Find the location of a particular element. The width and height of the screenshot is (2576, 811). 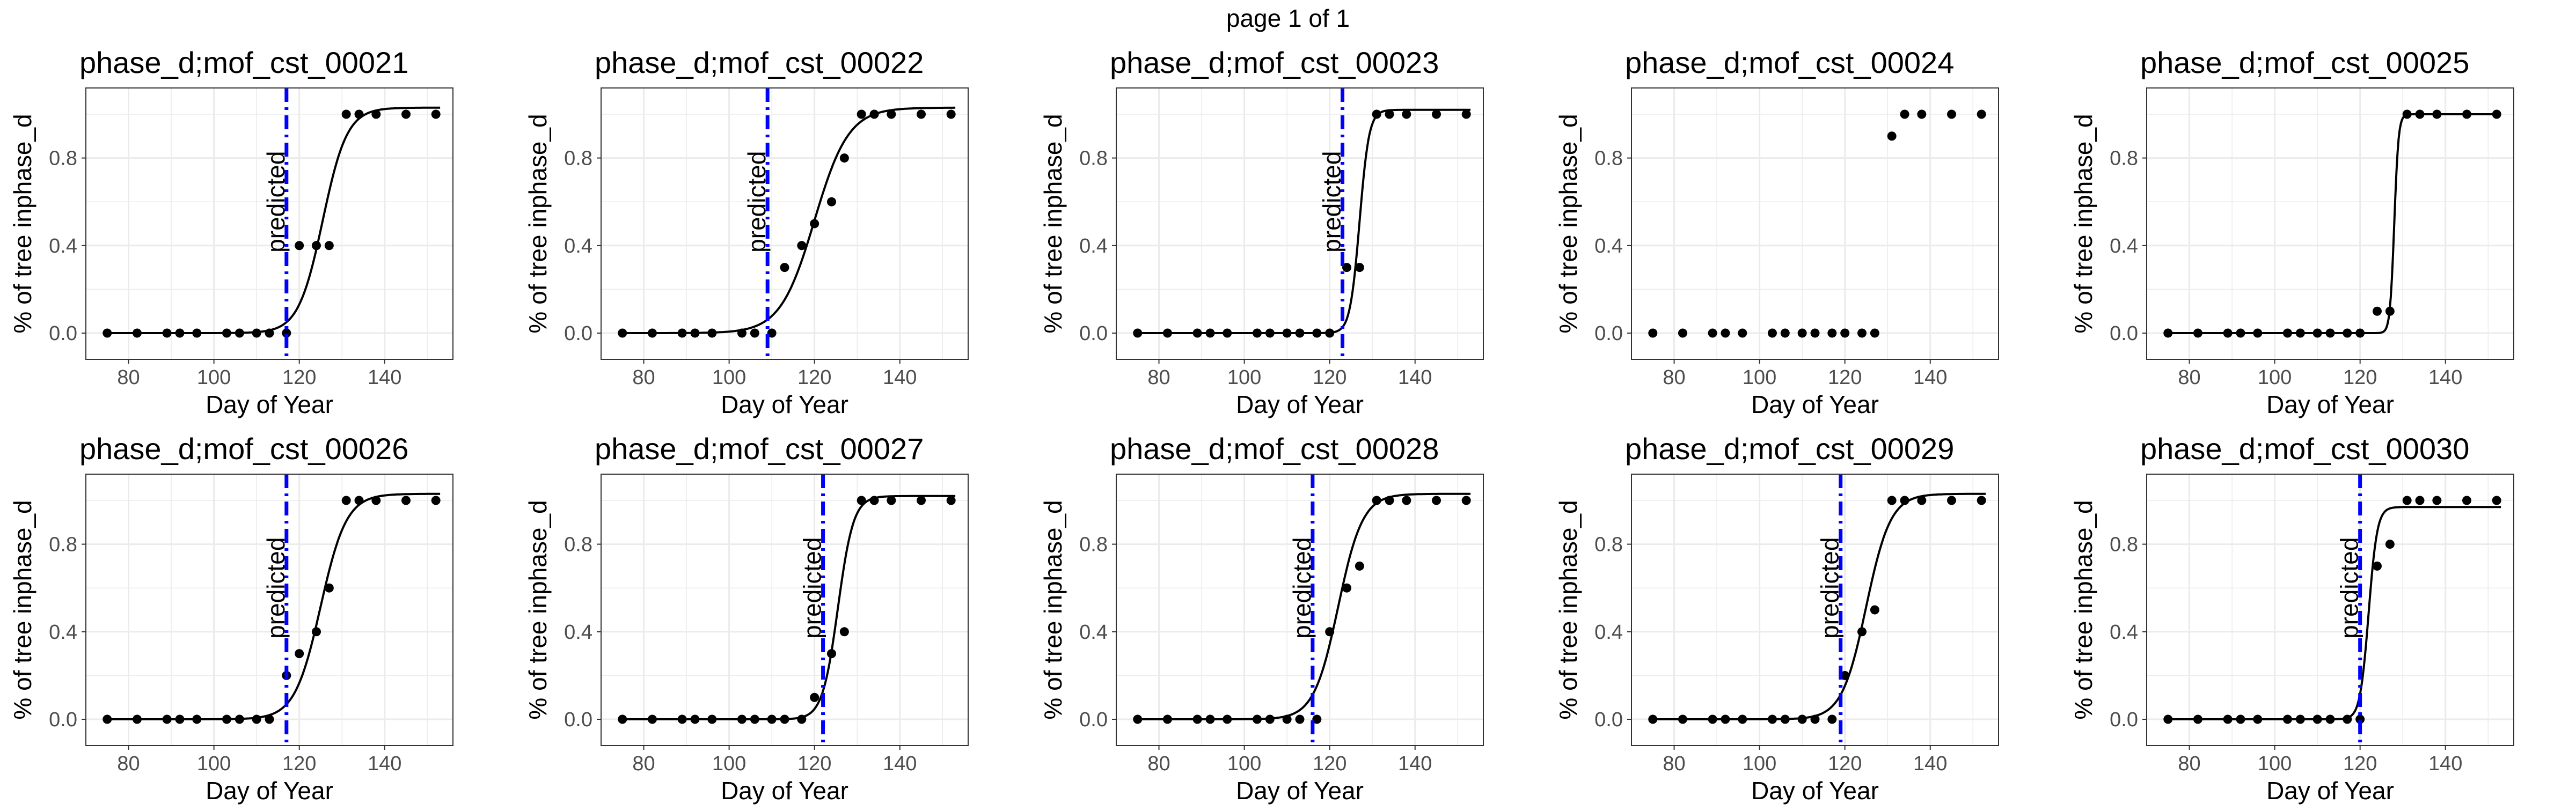

chart-title: phase_d;mof_cst_00025 is located at coordinates (2304, 62).